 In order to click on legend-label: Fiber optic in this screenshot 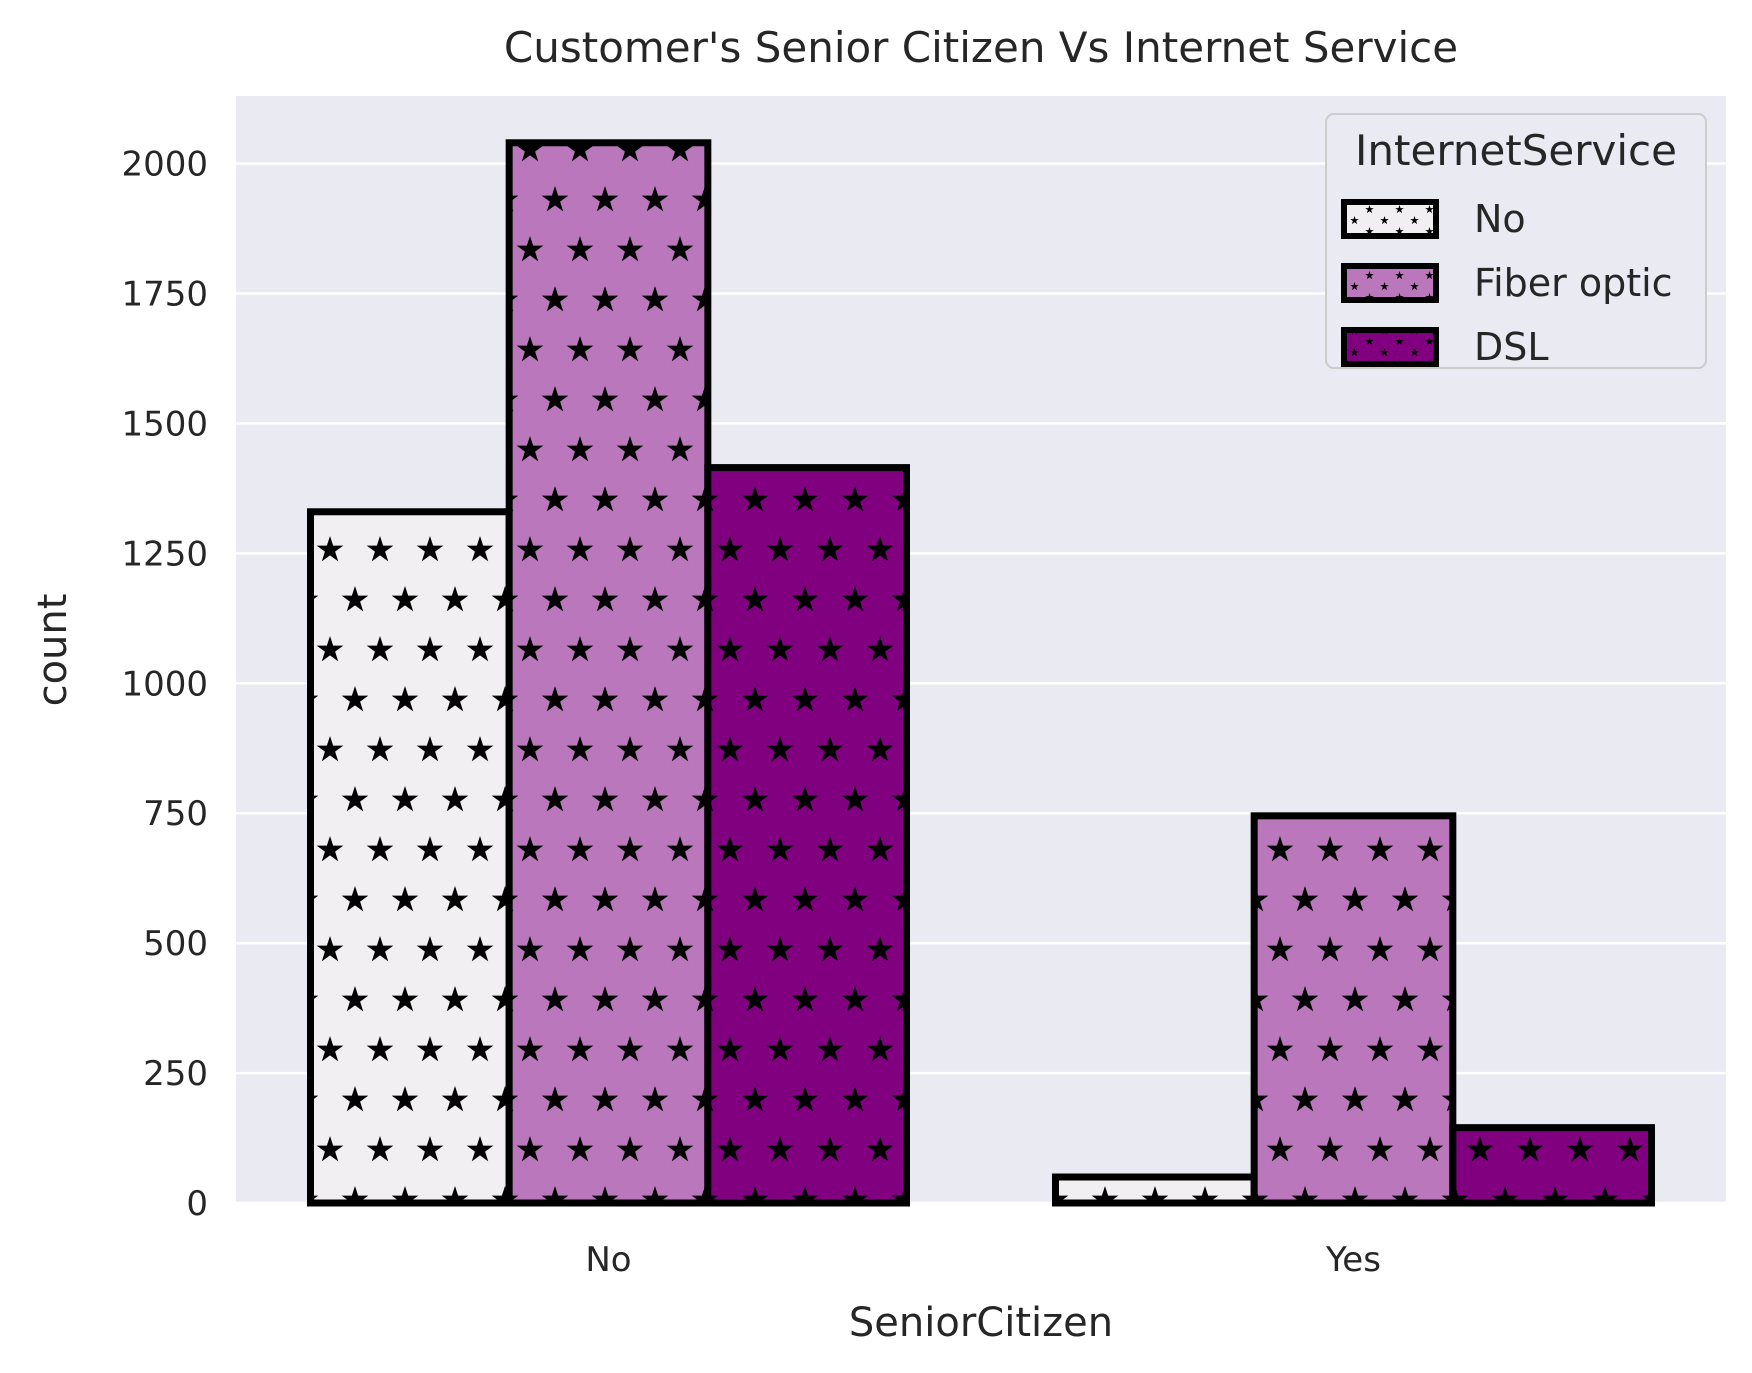, I will do `click(1573, 283)`.